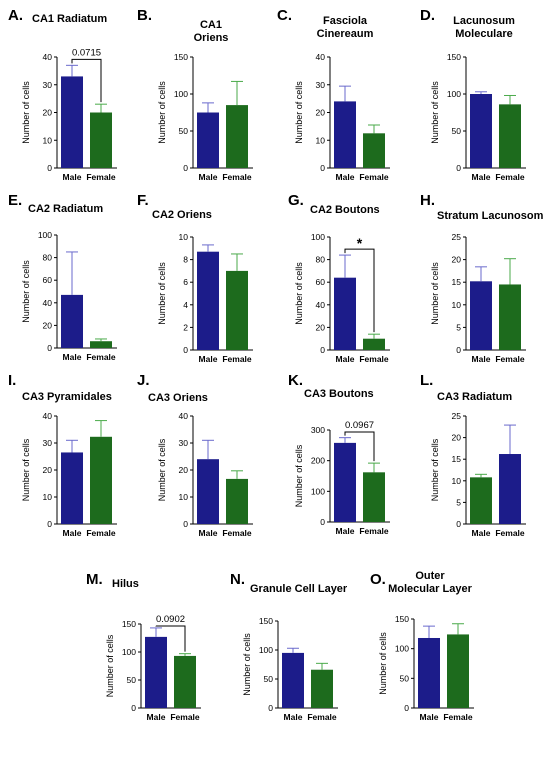 The width and height of the screenshot is (550, 759). Describe the element at coordinates (296, 200) in the screenshot. I see `panel-letter: G.` at that location.